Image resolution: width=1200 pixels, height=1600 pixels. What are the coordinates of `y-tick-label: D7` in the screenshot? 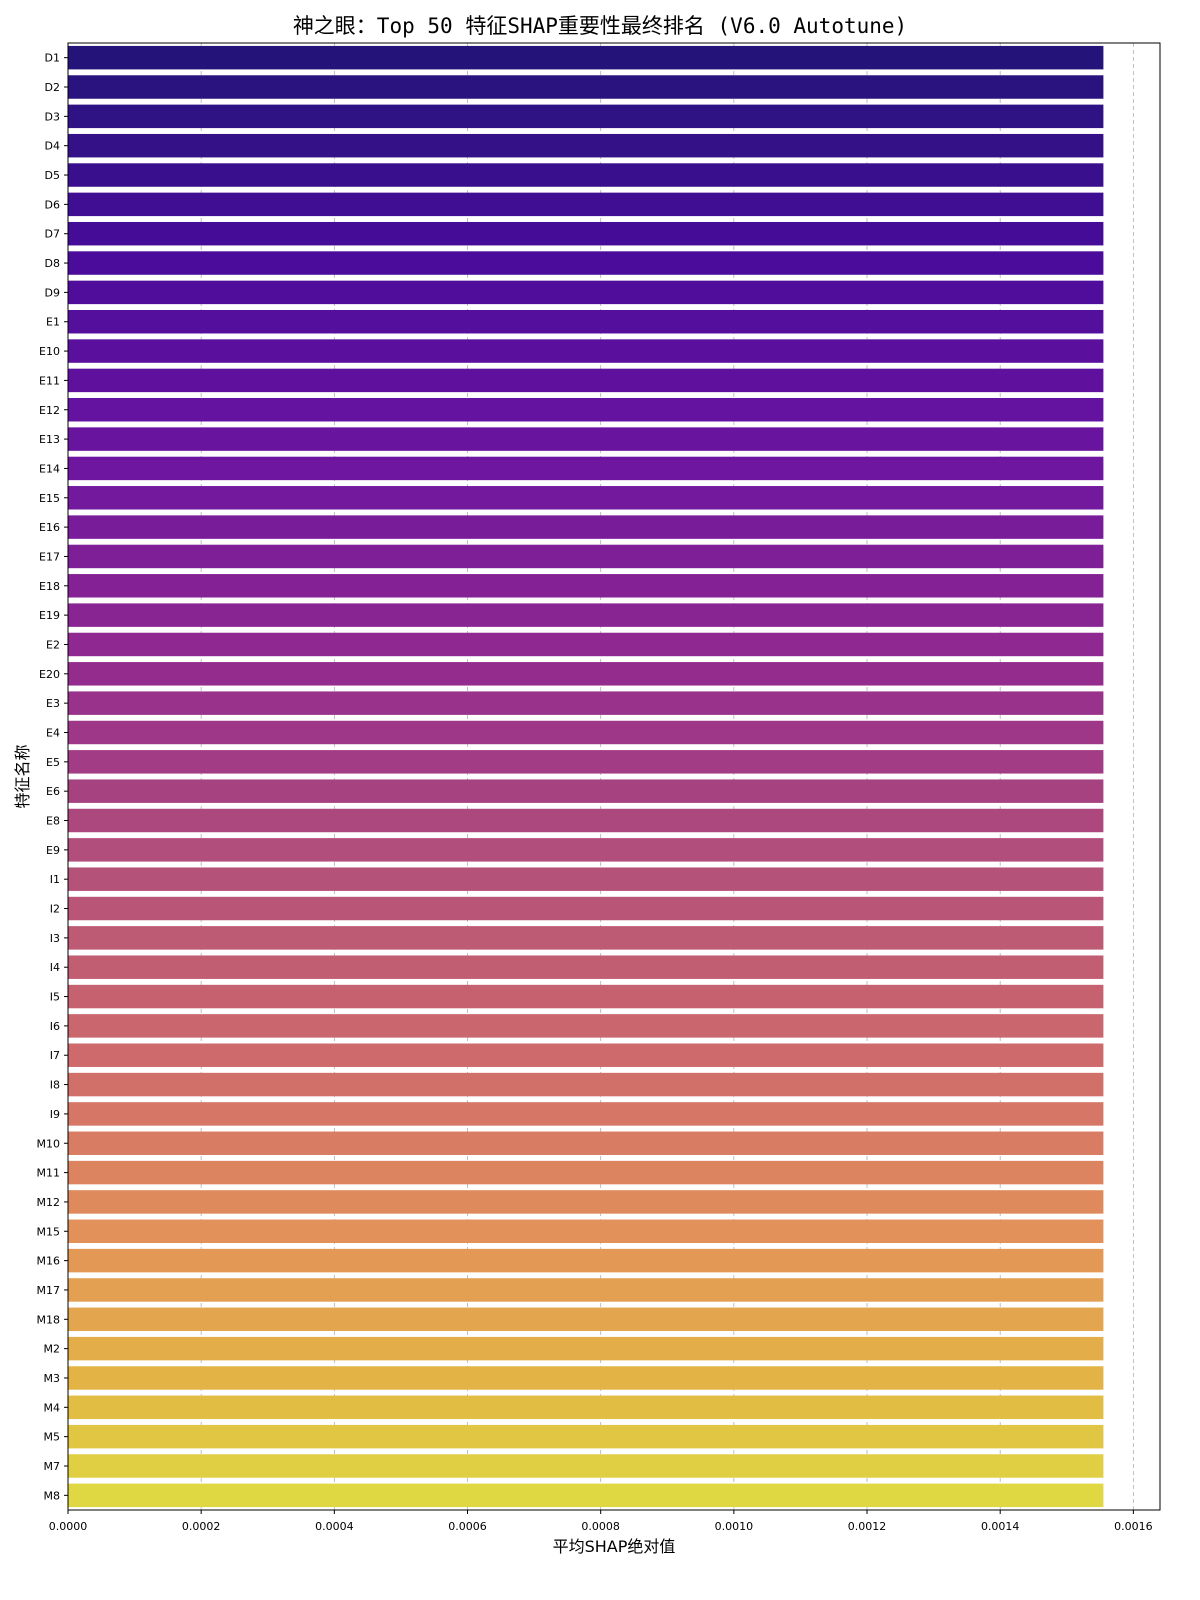 It's located at (52, 234).